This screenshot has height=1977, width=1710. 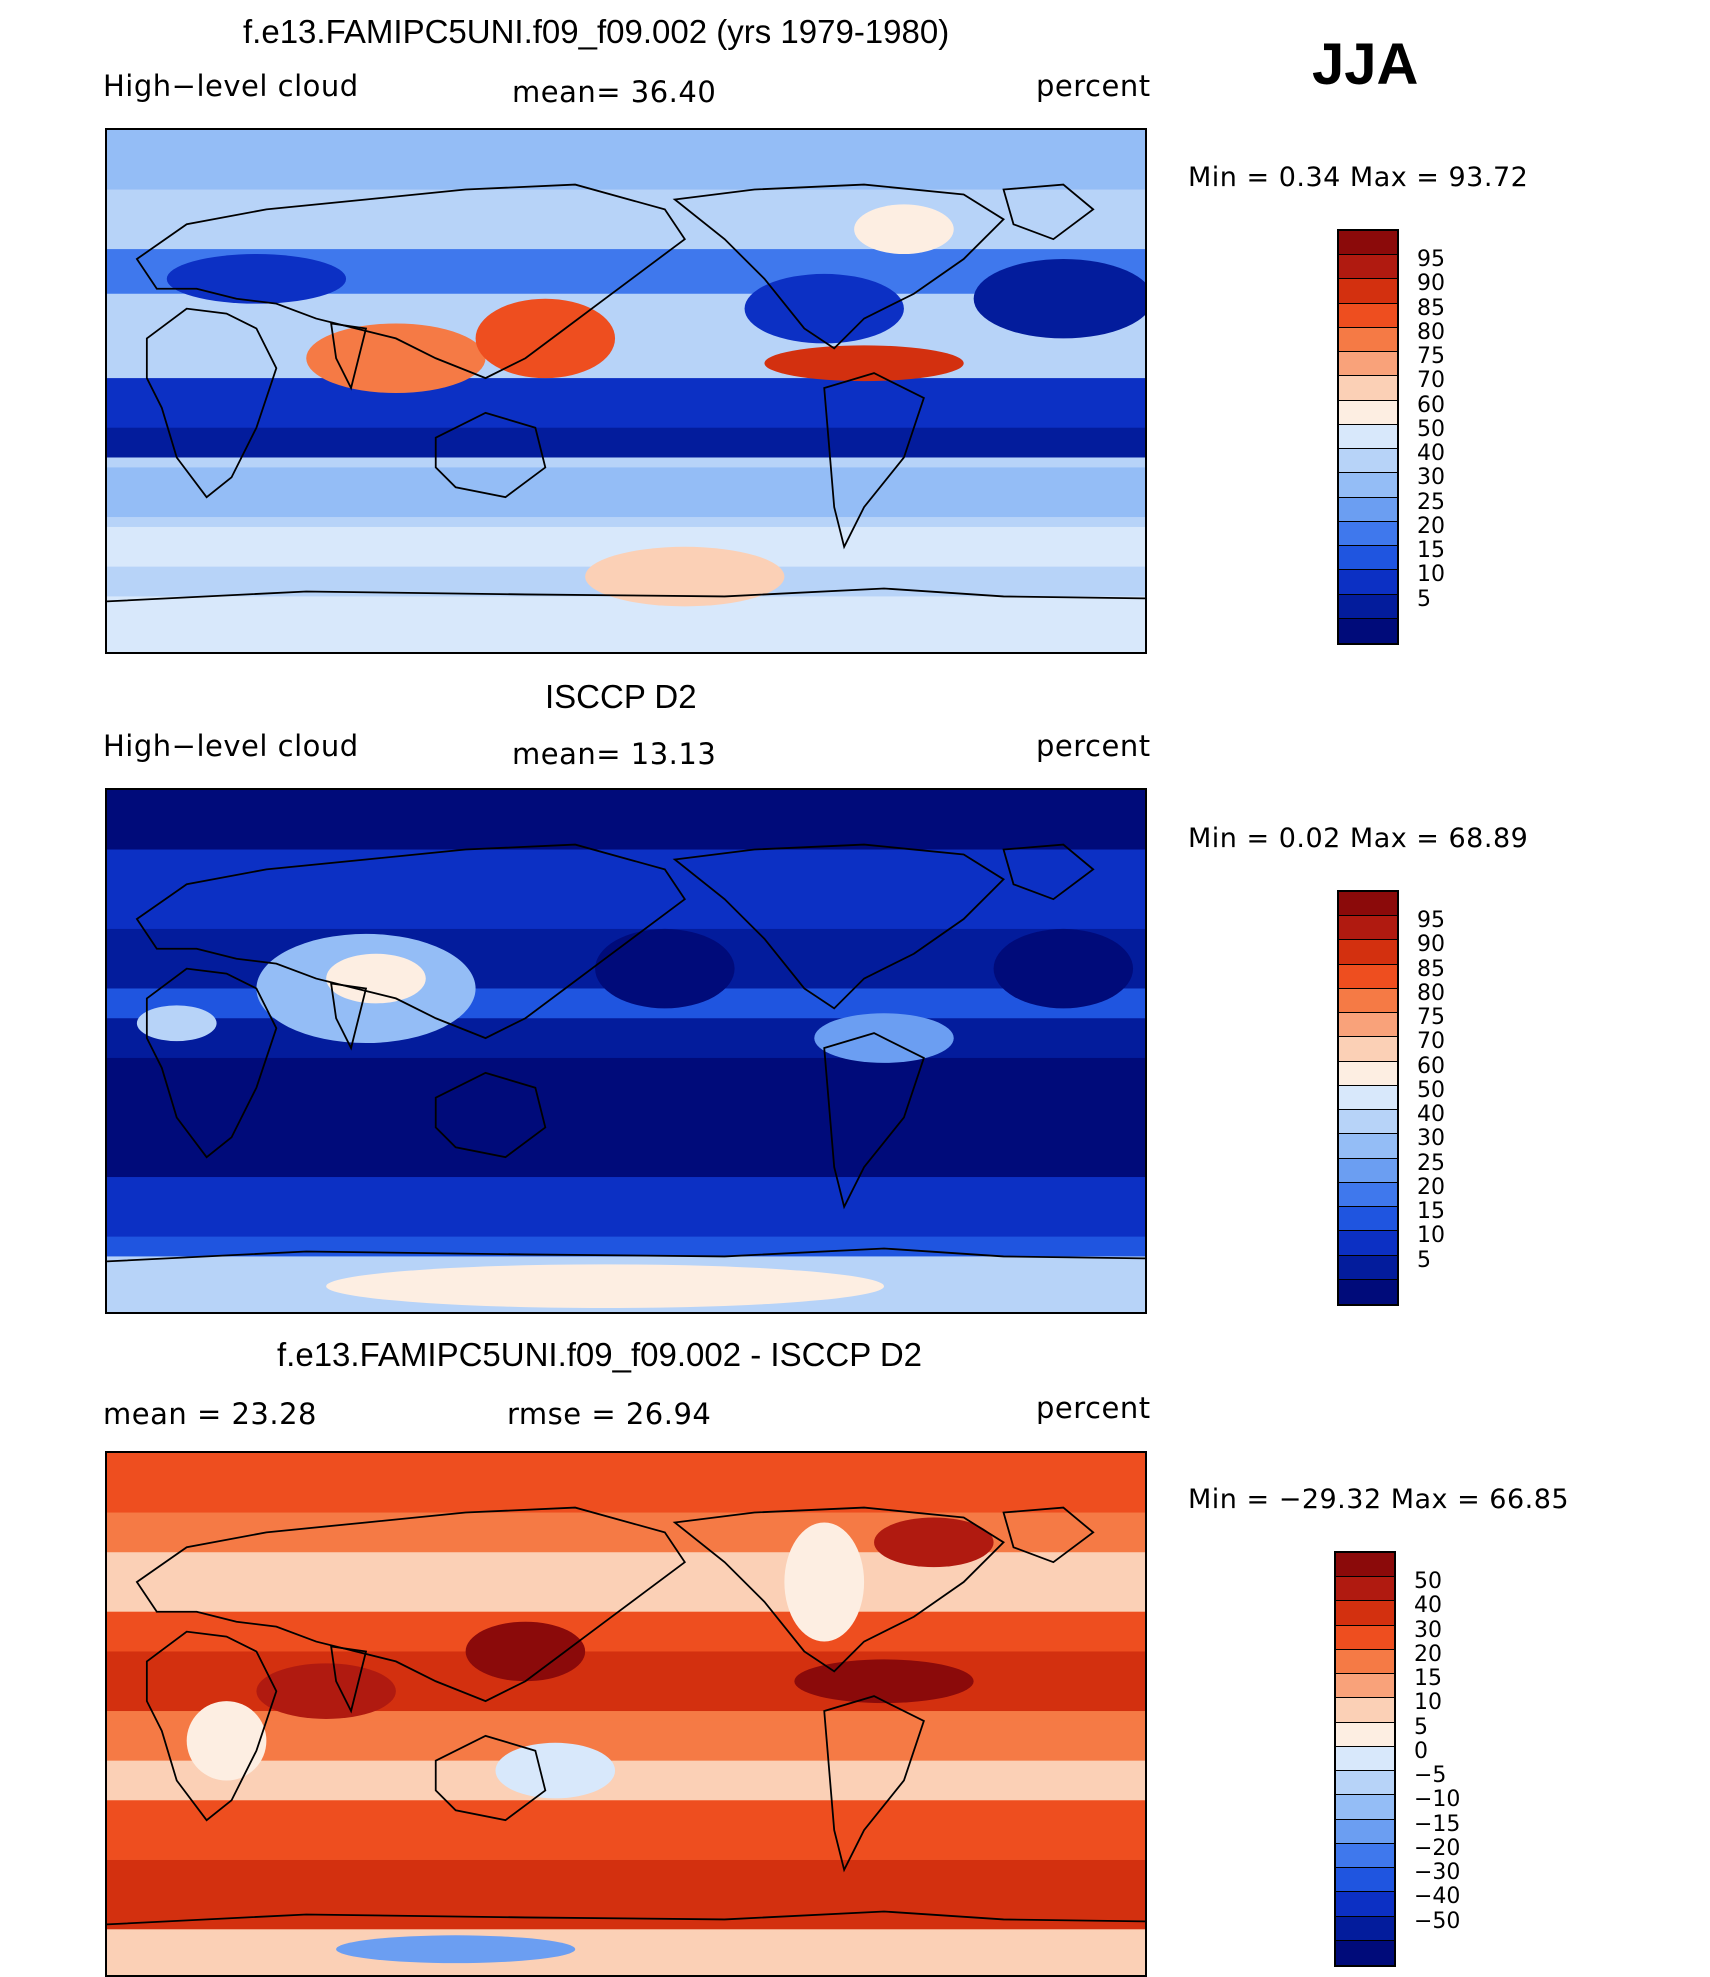 What do you see at coordinates (1431, 1163) in the screenshot?
I see `colorbar-tick-label: 25` at bounding box center [1431, 1163].